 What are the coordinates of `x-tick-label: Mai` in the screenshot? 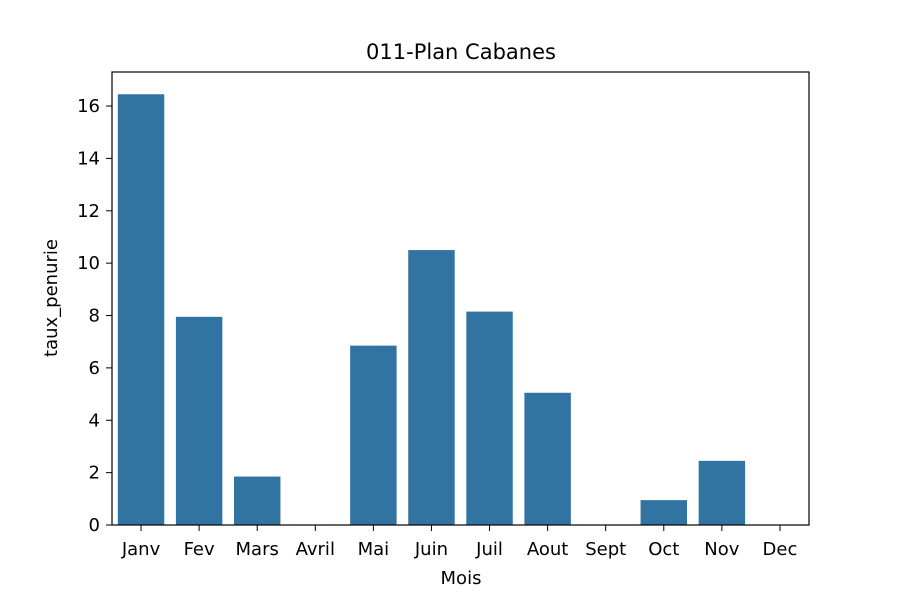 It's located at (374, 549).